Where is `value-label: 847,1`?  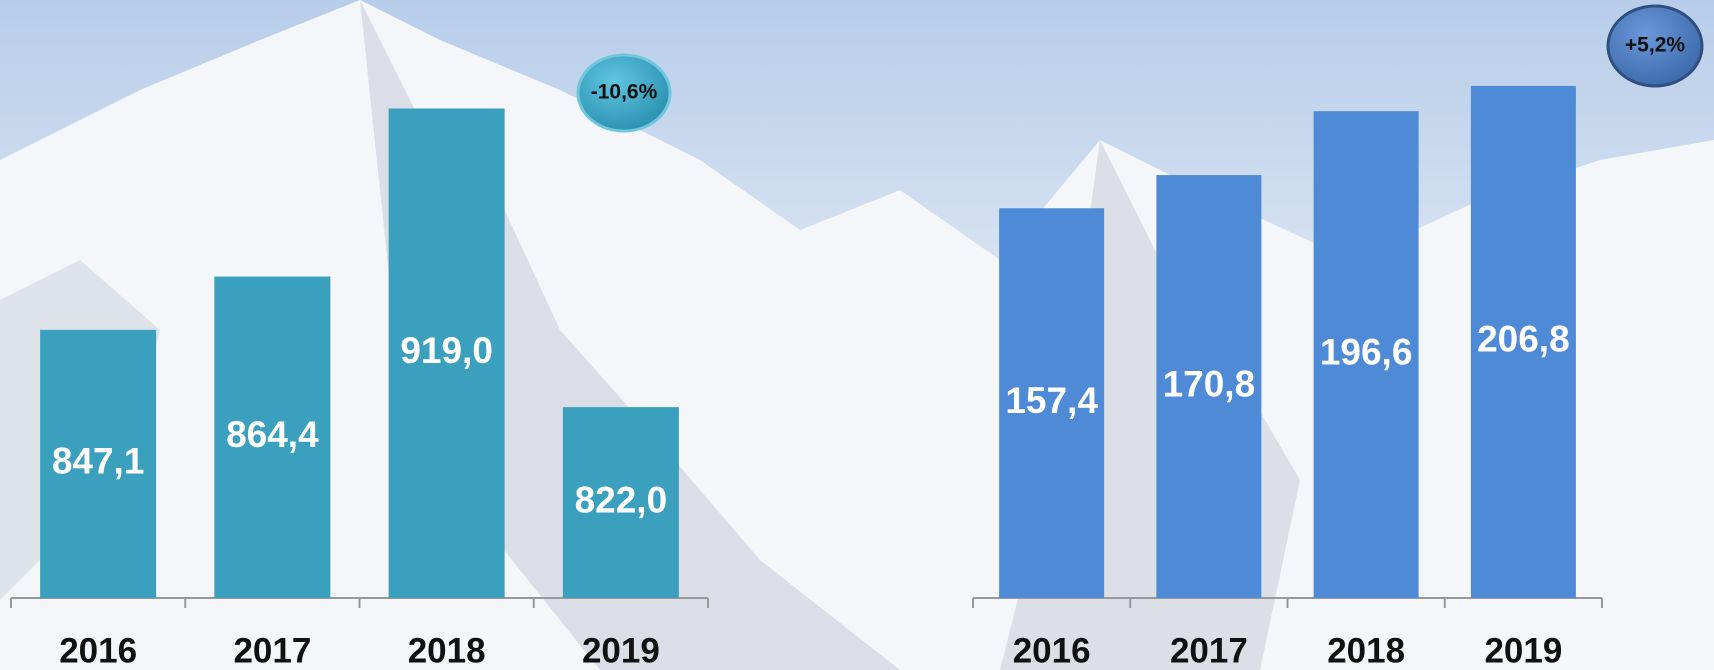
value-label: 847,1 is located at coordinates (98, 461).